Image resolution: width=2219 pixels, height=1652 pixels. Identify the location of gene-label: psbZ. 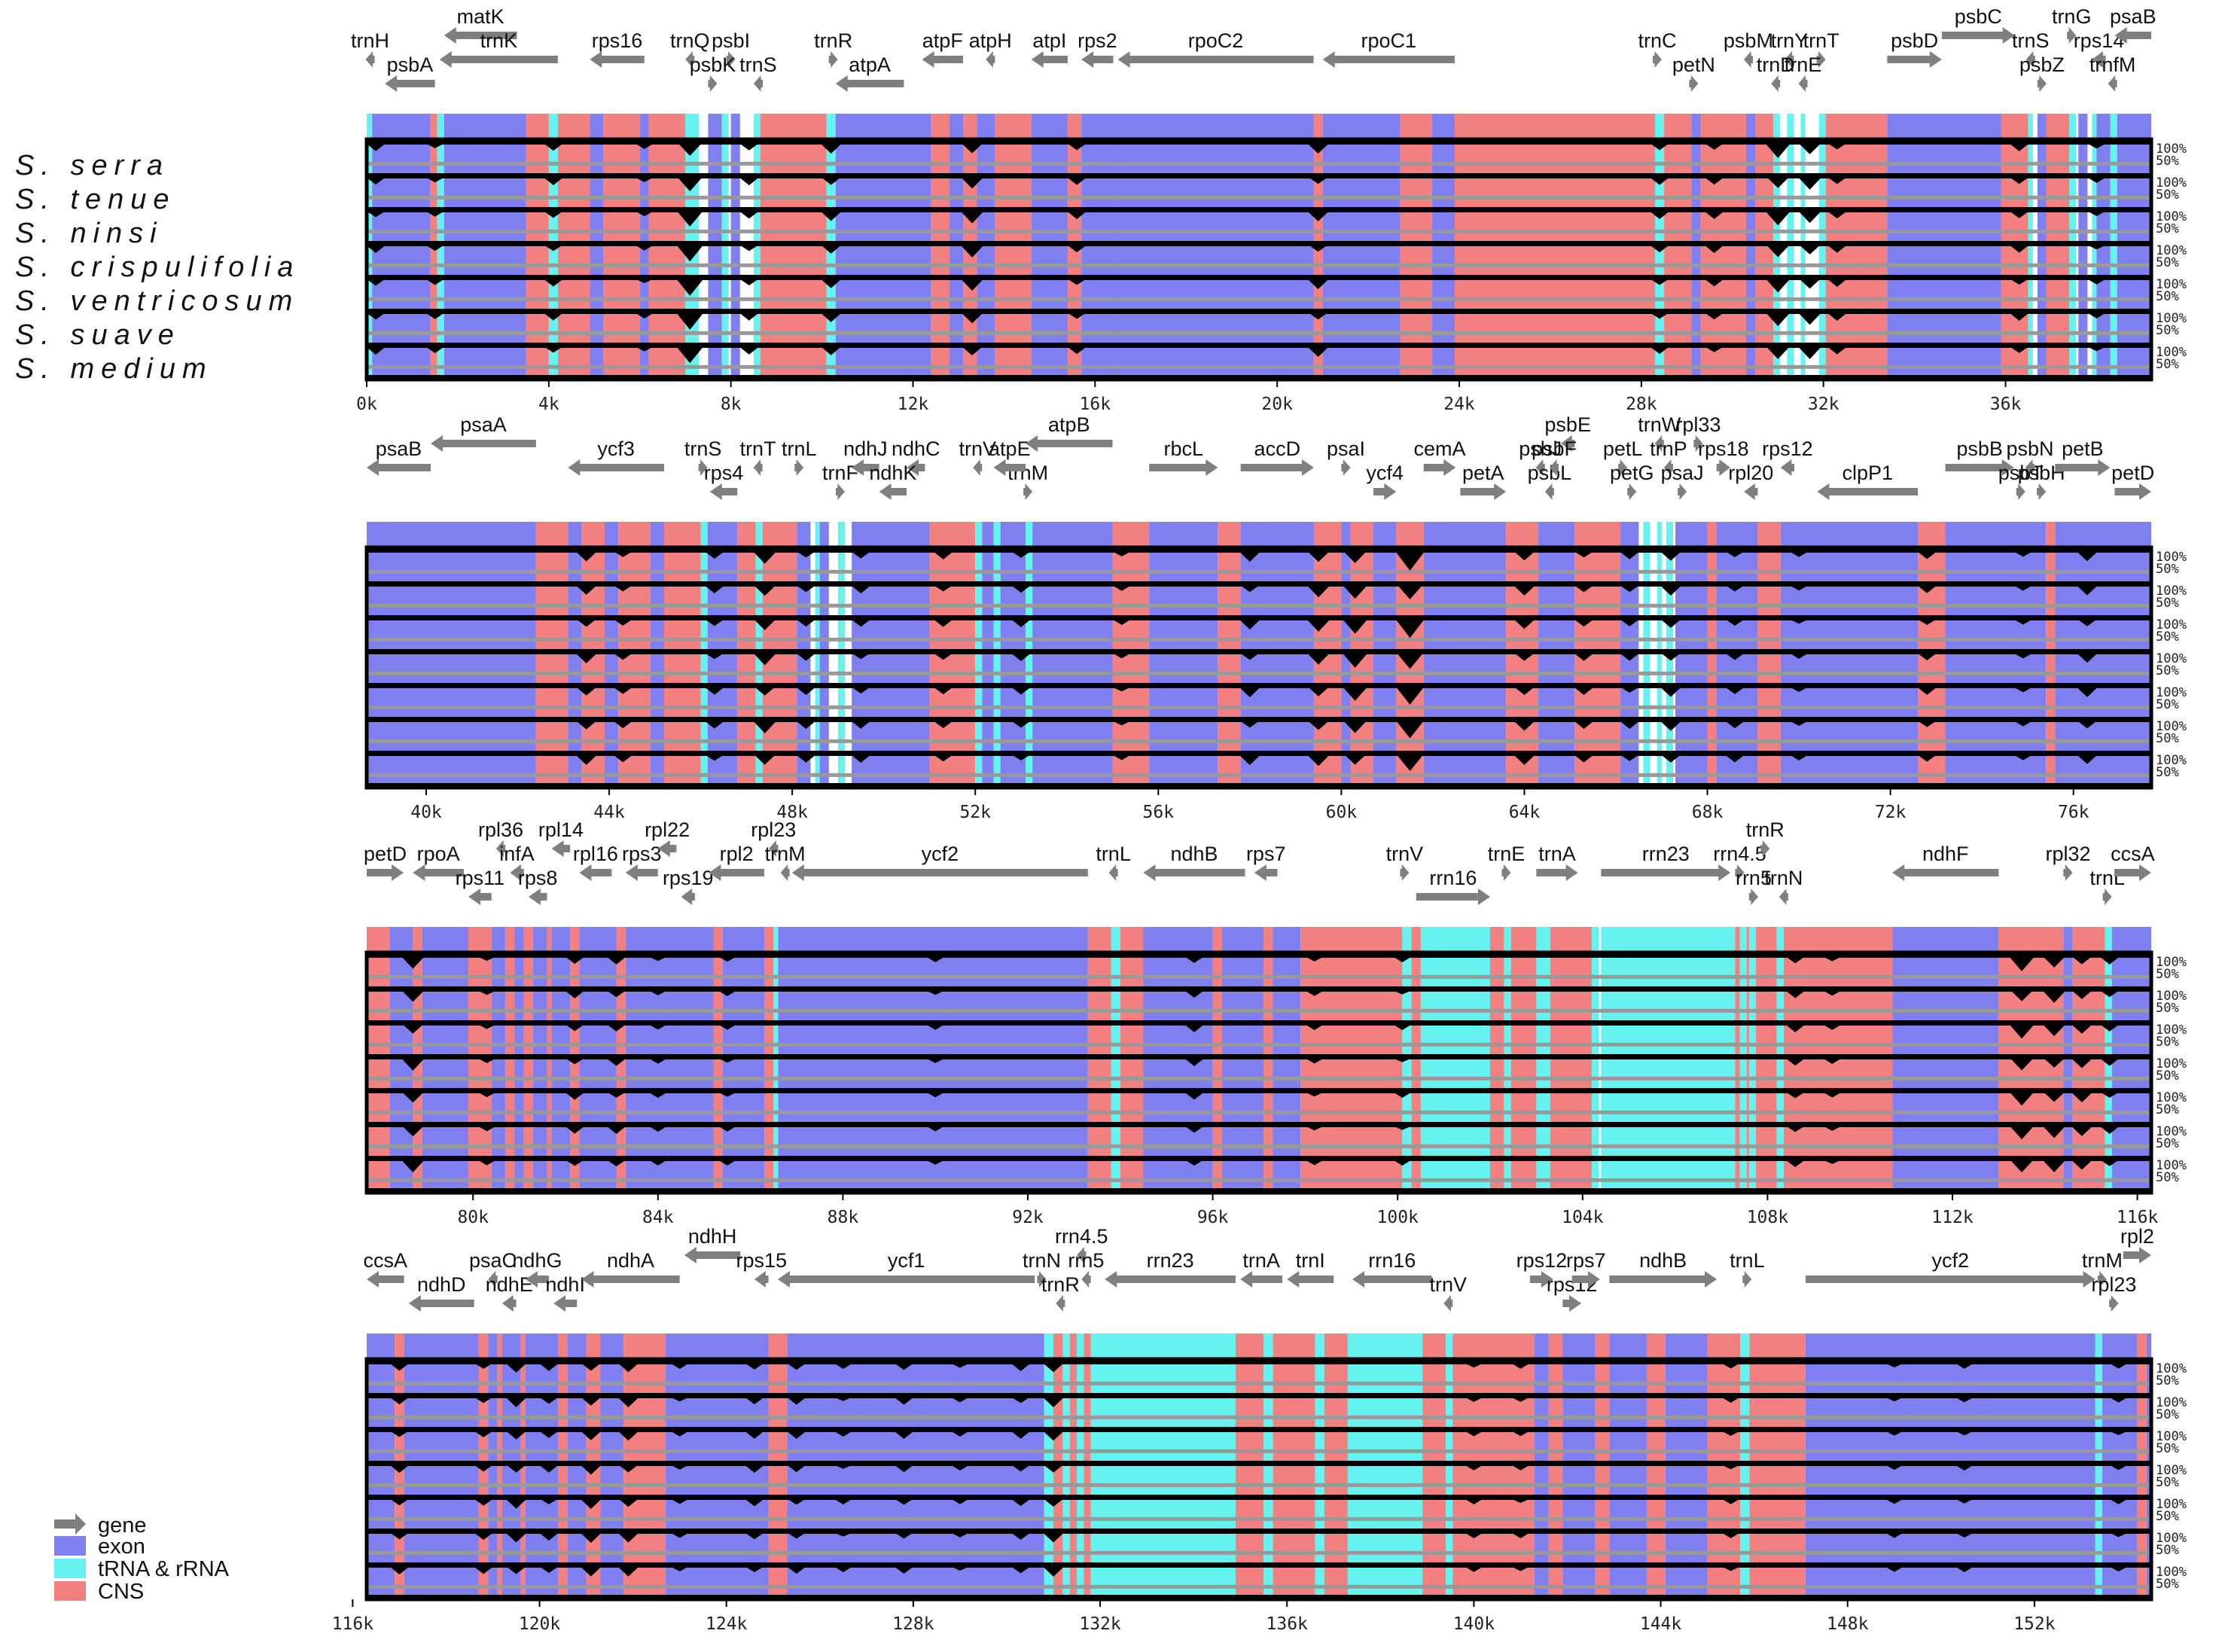
(2042, 64).